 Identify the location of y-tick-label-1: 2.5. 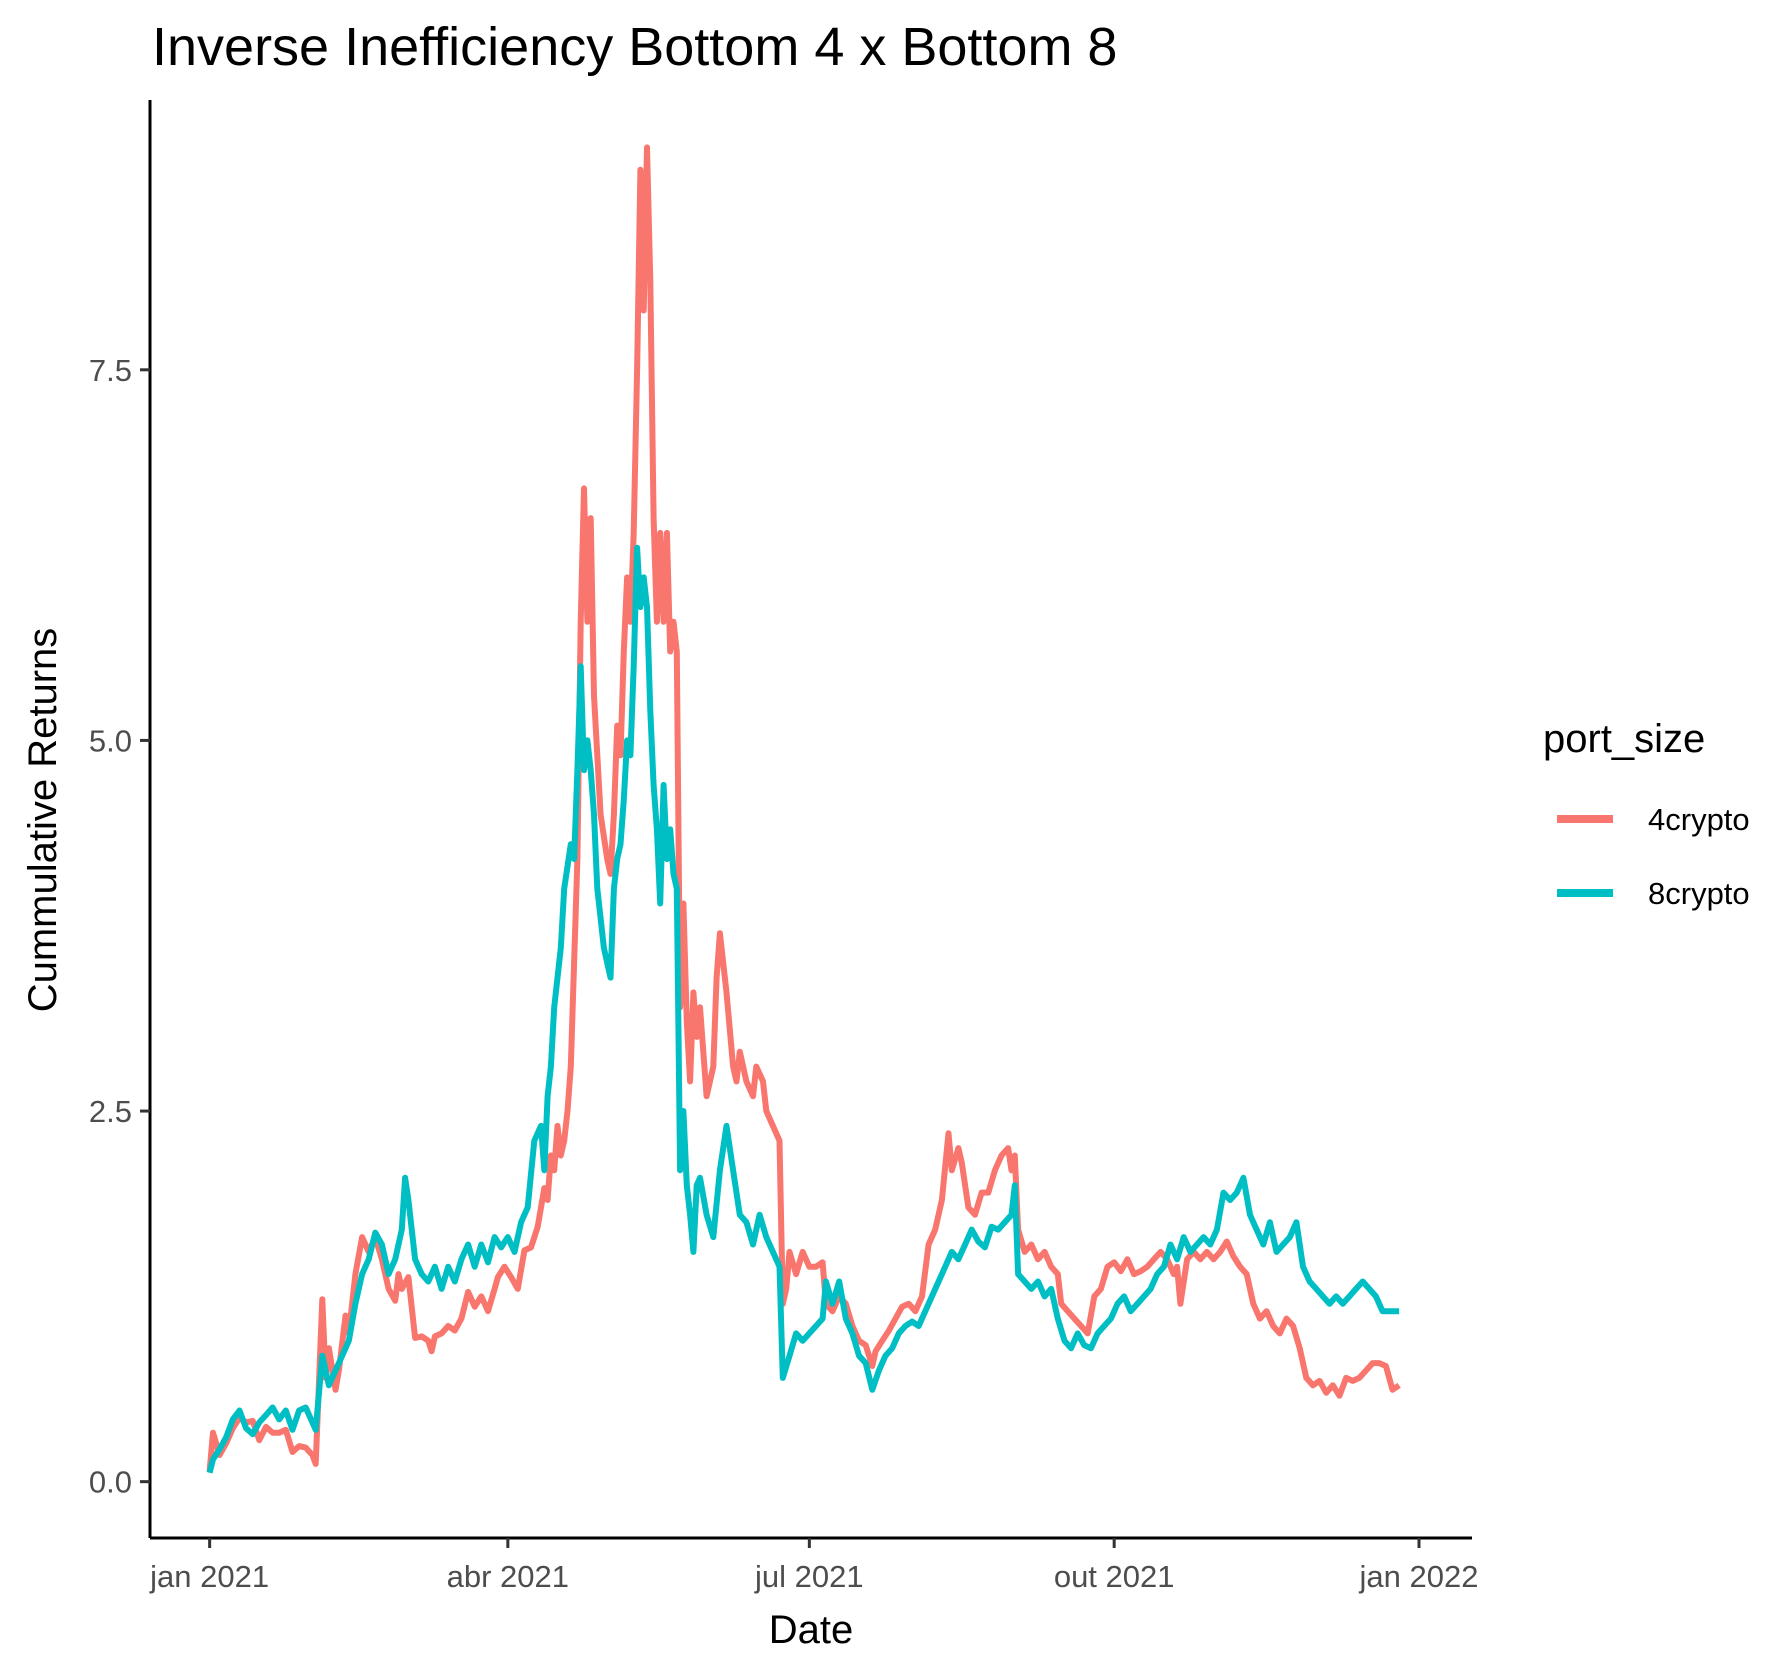
(110, 1111).